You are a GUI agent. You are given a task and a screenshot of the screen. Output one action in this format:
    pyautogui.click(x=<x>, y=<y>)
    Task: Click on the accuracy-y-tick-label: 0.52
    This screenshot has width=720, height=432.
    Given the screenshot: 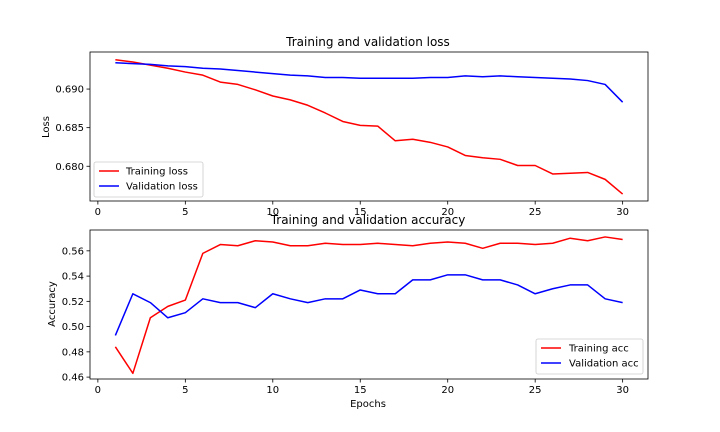 What is the action you would take?
    pyautogui.click(x=73, y=302)
    